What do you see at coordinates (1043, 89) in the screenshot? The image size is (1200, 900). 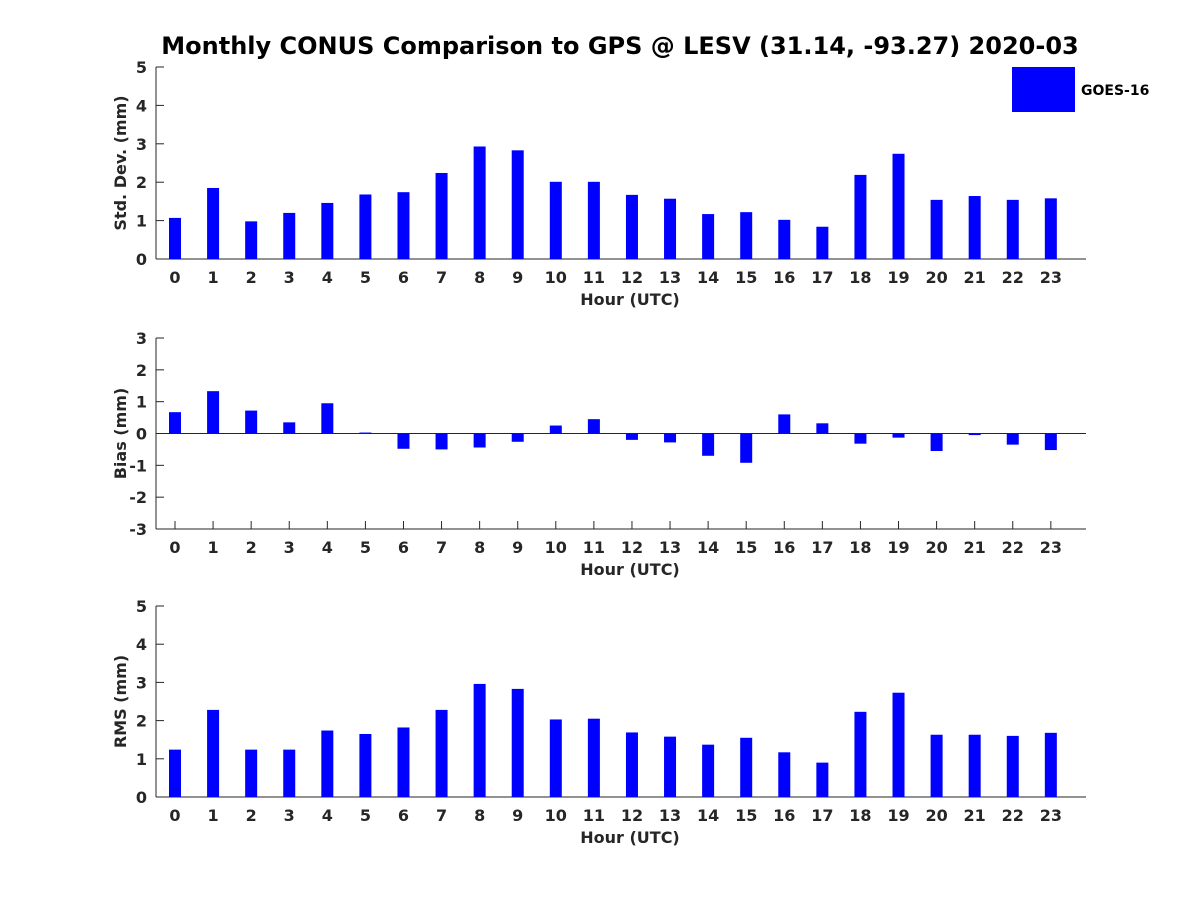 I see `legend-swatch` at bounding box center [1043, 89].